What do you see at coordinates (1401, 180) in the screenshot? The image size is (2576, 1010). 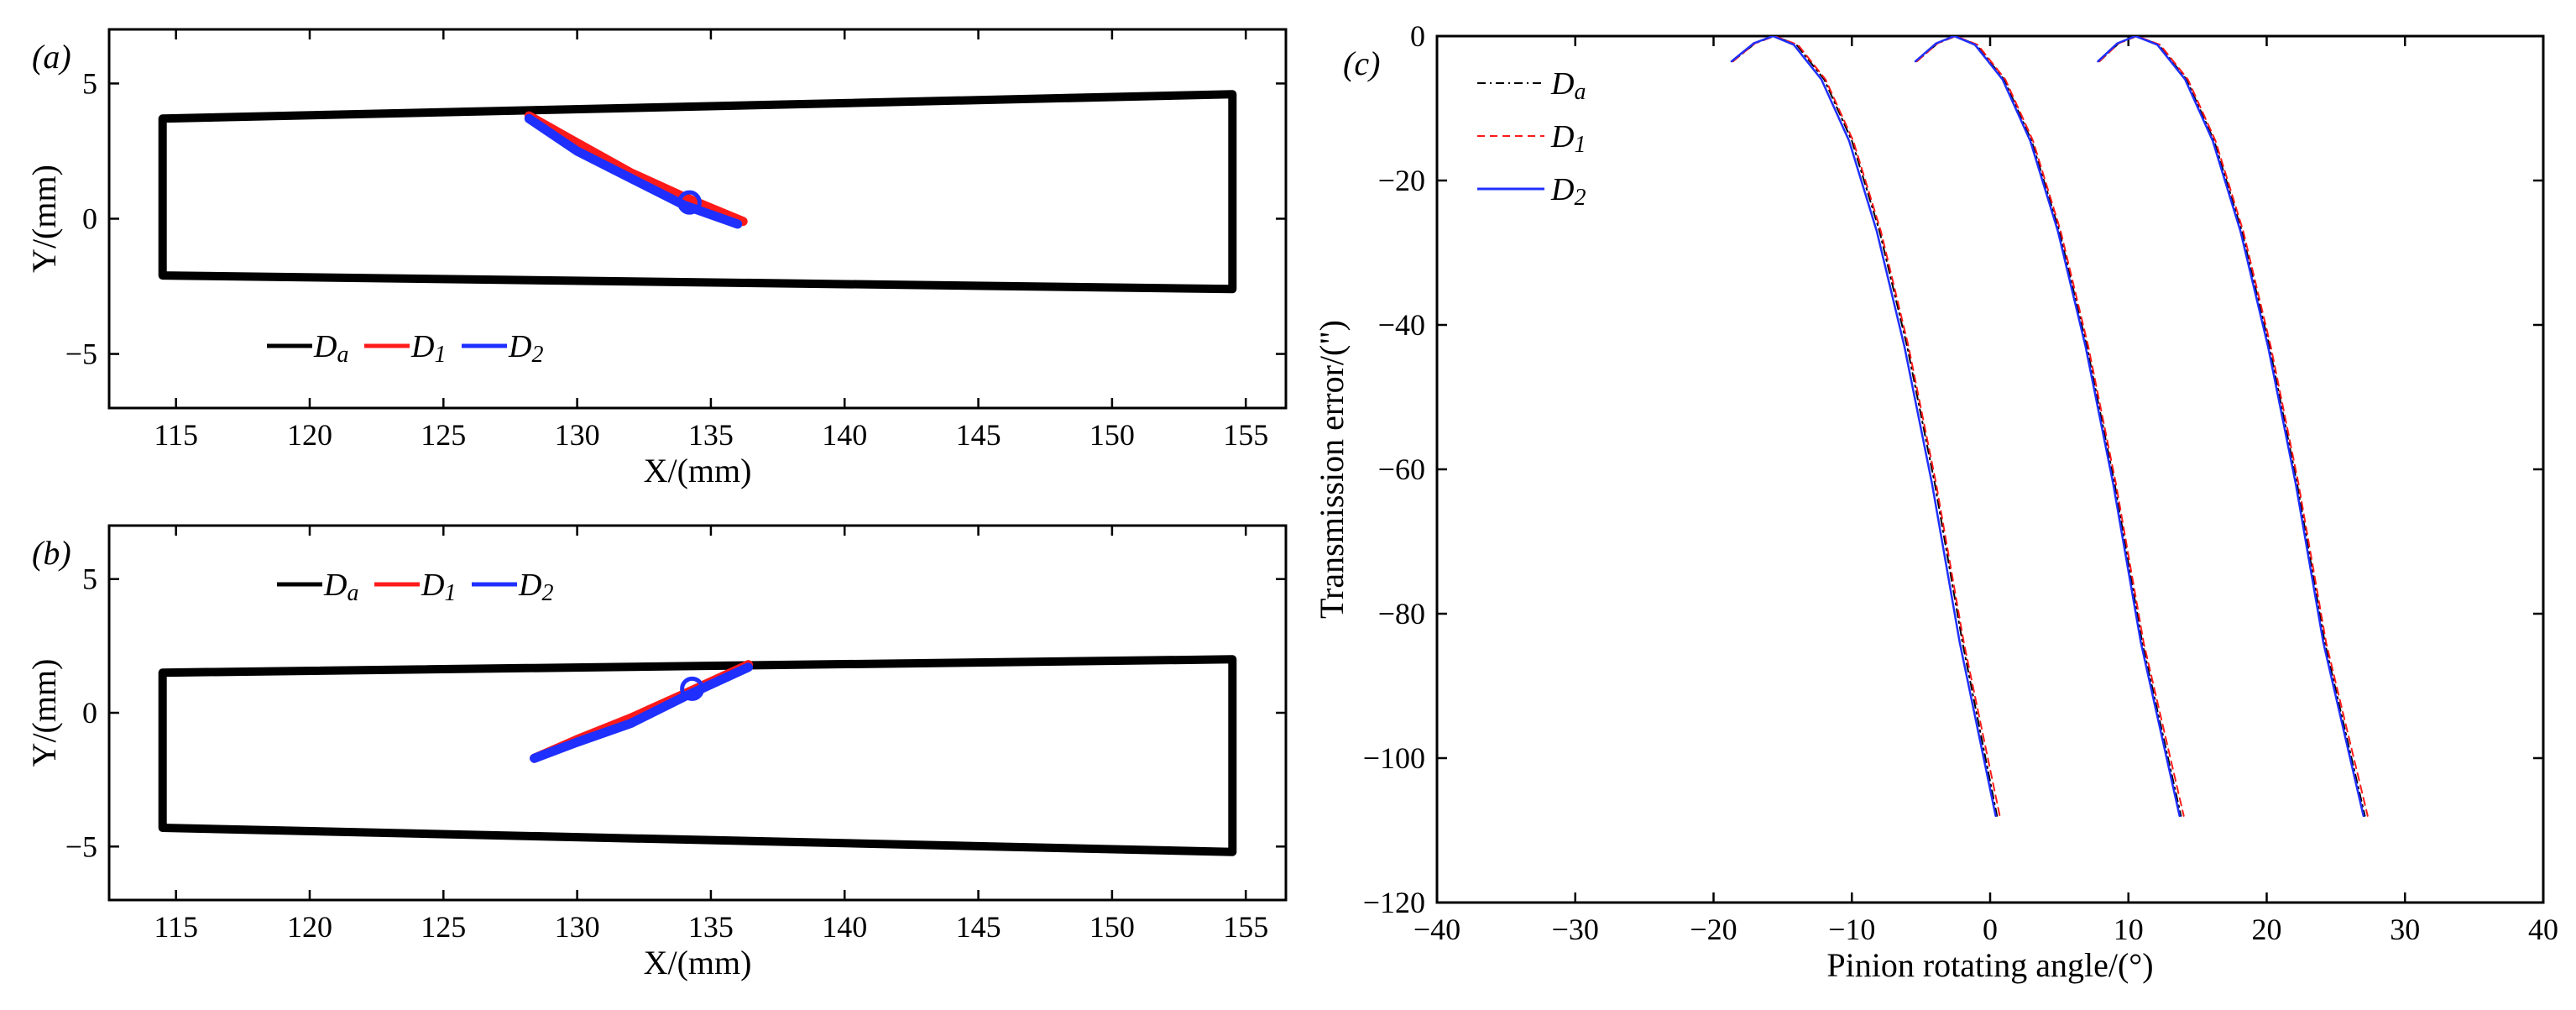 I see `y-tick-label: −20` at bounding box center [1401, 180].